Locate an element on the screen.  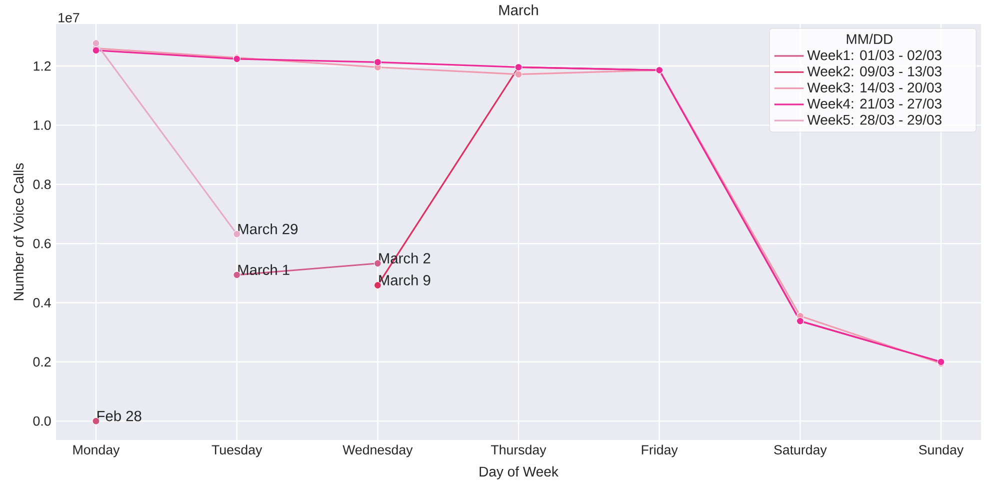
text: 1e7 is located at coordinates (69, 17).